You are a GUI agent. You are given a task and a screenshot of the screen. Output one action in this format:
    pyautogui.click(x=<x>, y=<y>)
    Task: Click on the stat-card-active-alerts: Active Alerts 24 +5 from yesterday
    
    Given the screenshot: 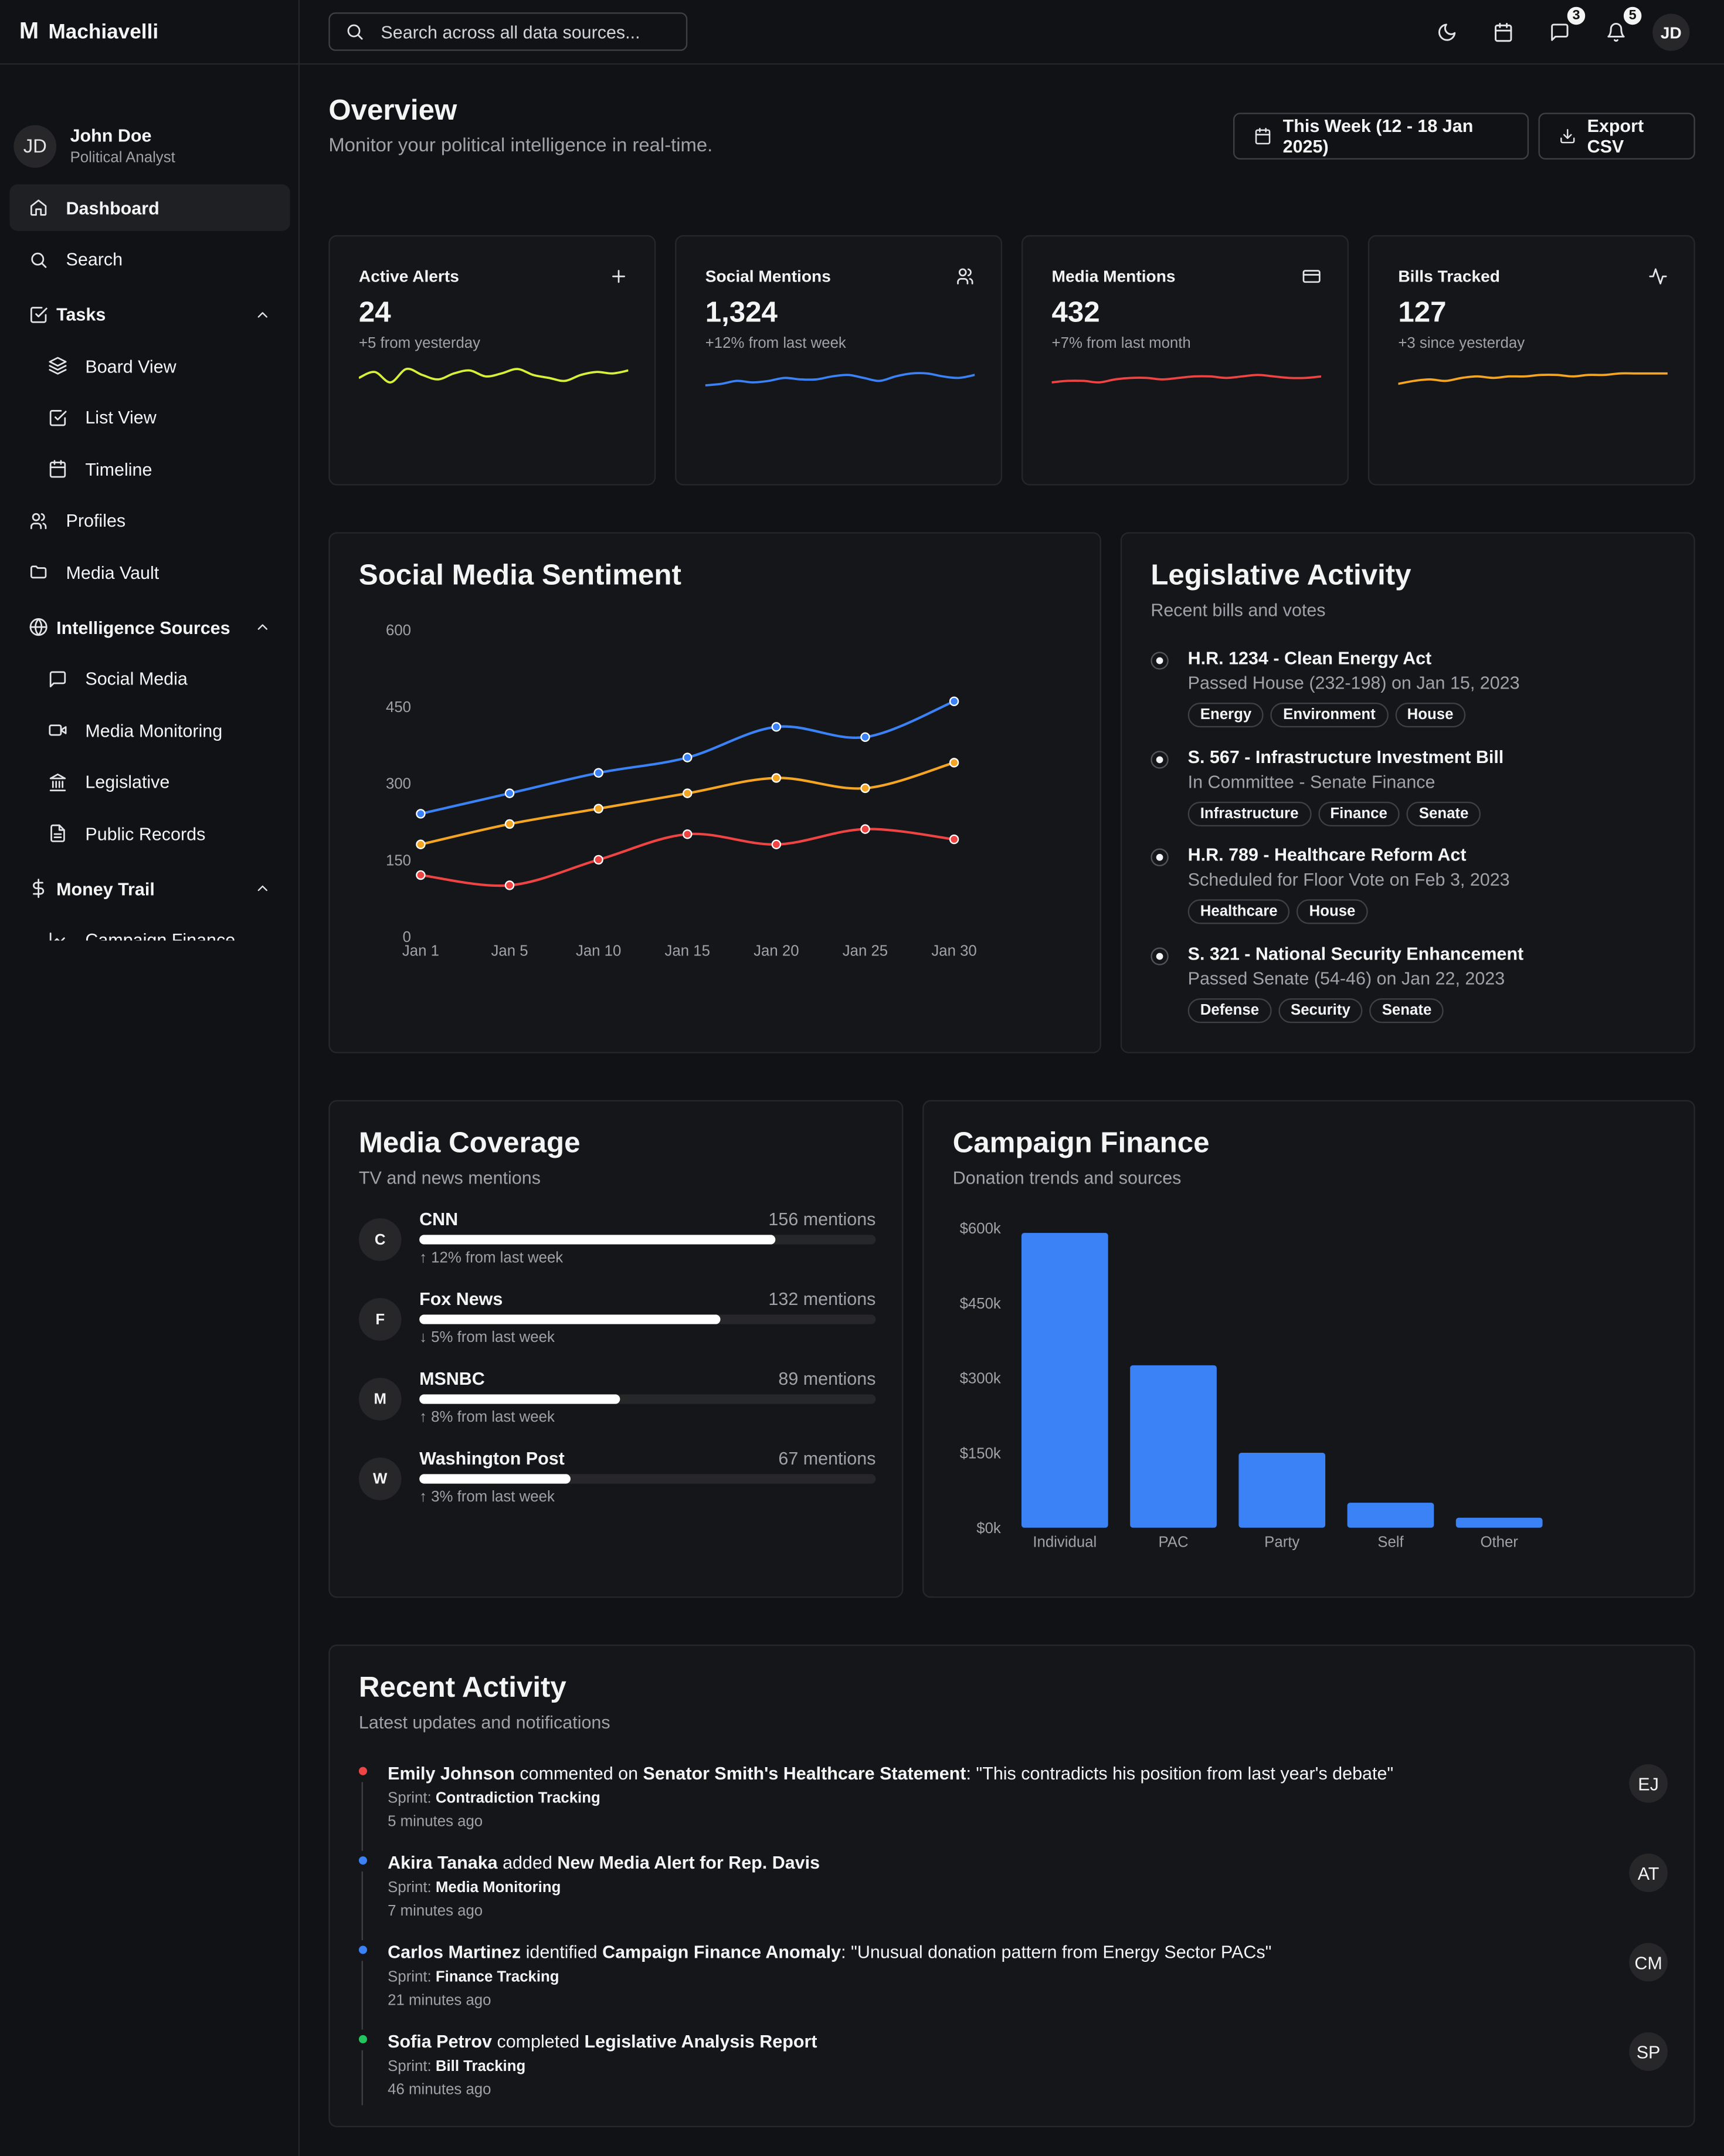 What is the action you would take?
    pyautogui.click(x=492, y=360)
    